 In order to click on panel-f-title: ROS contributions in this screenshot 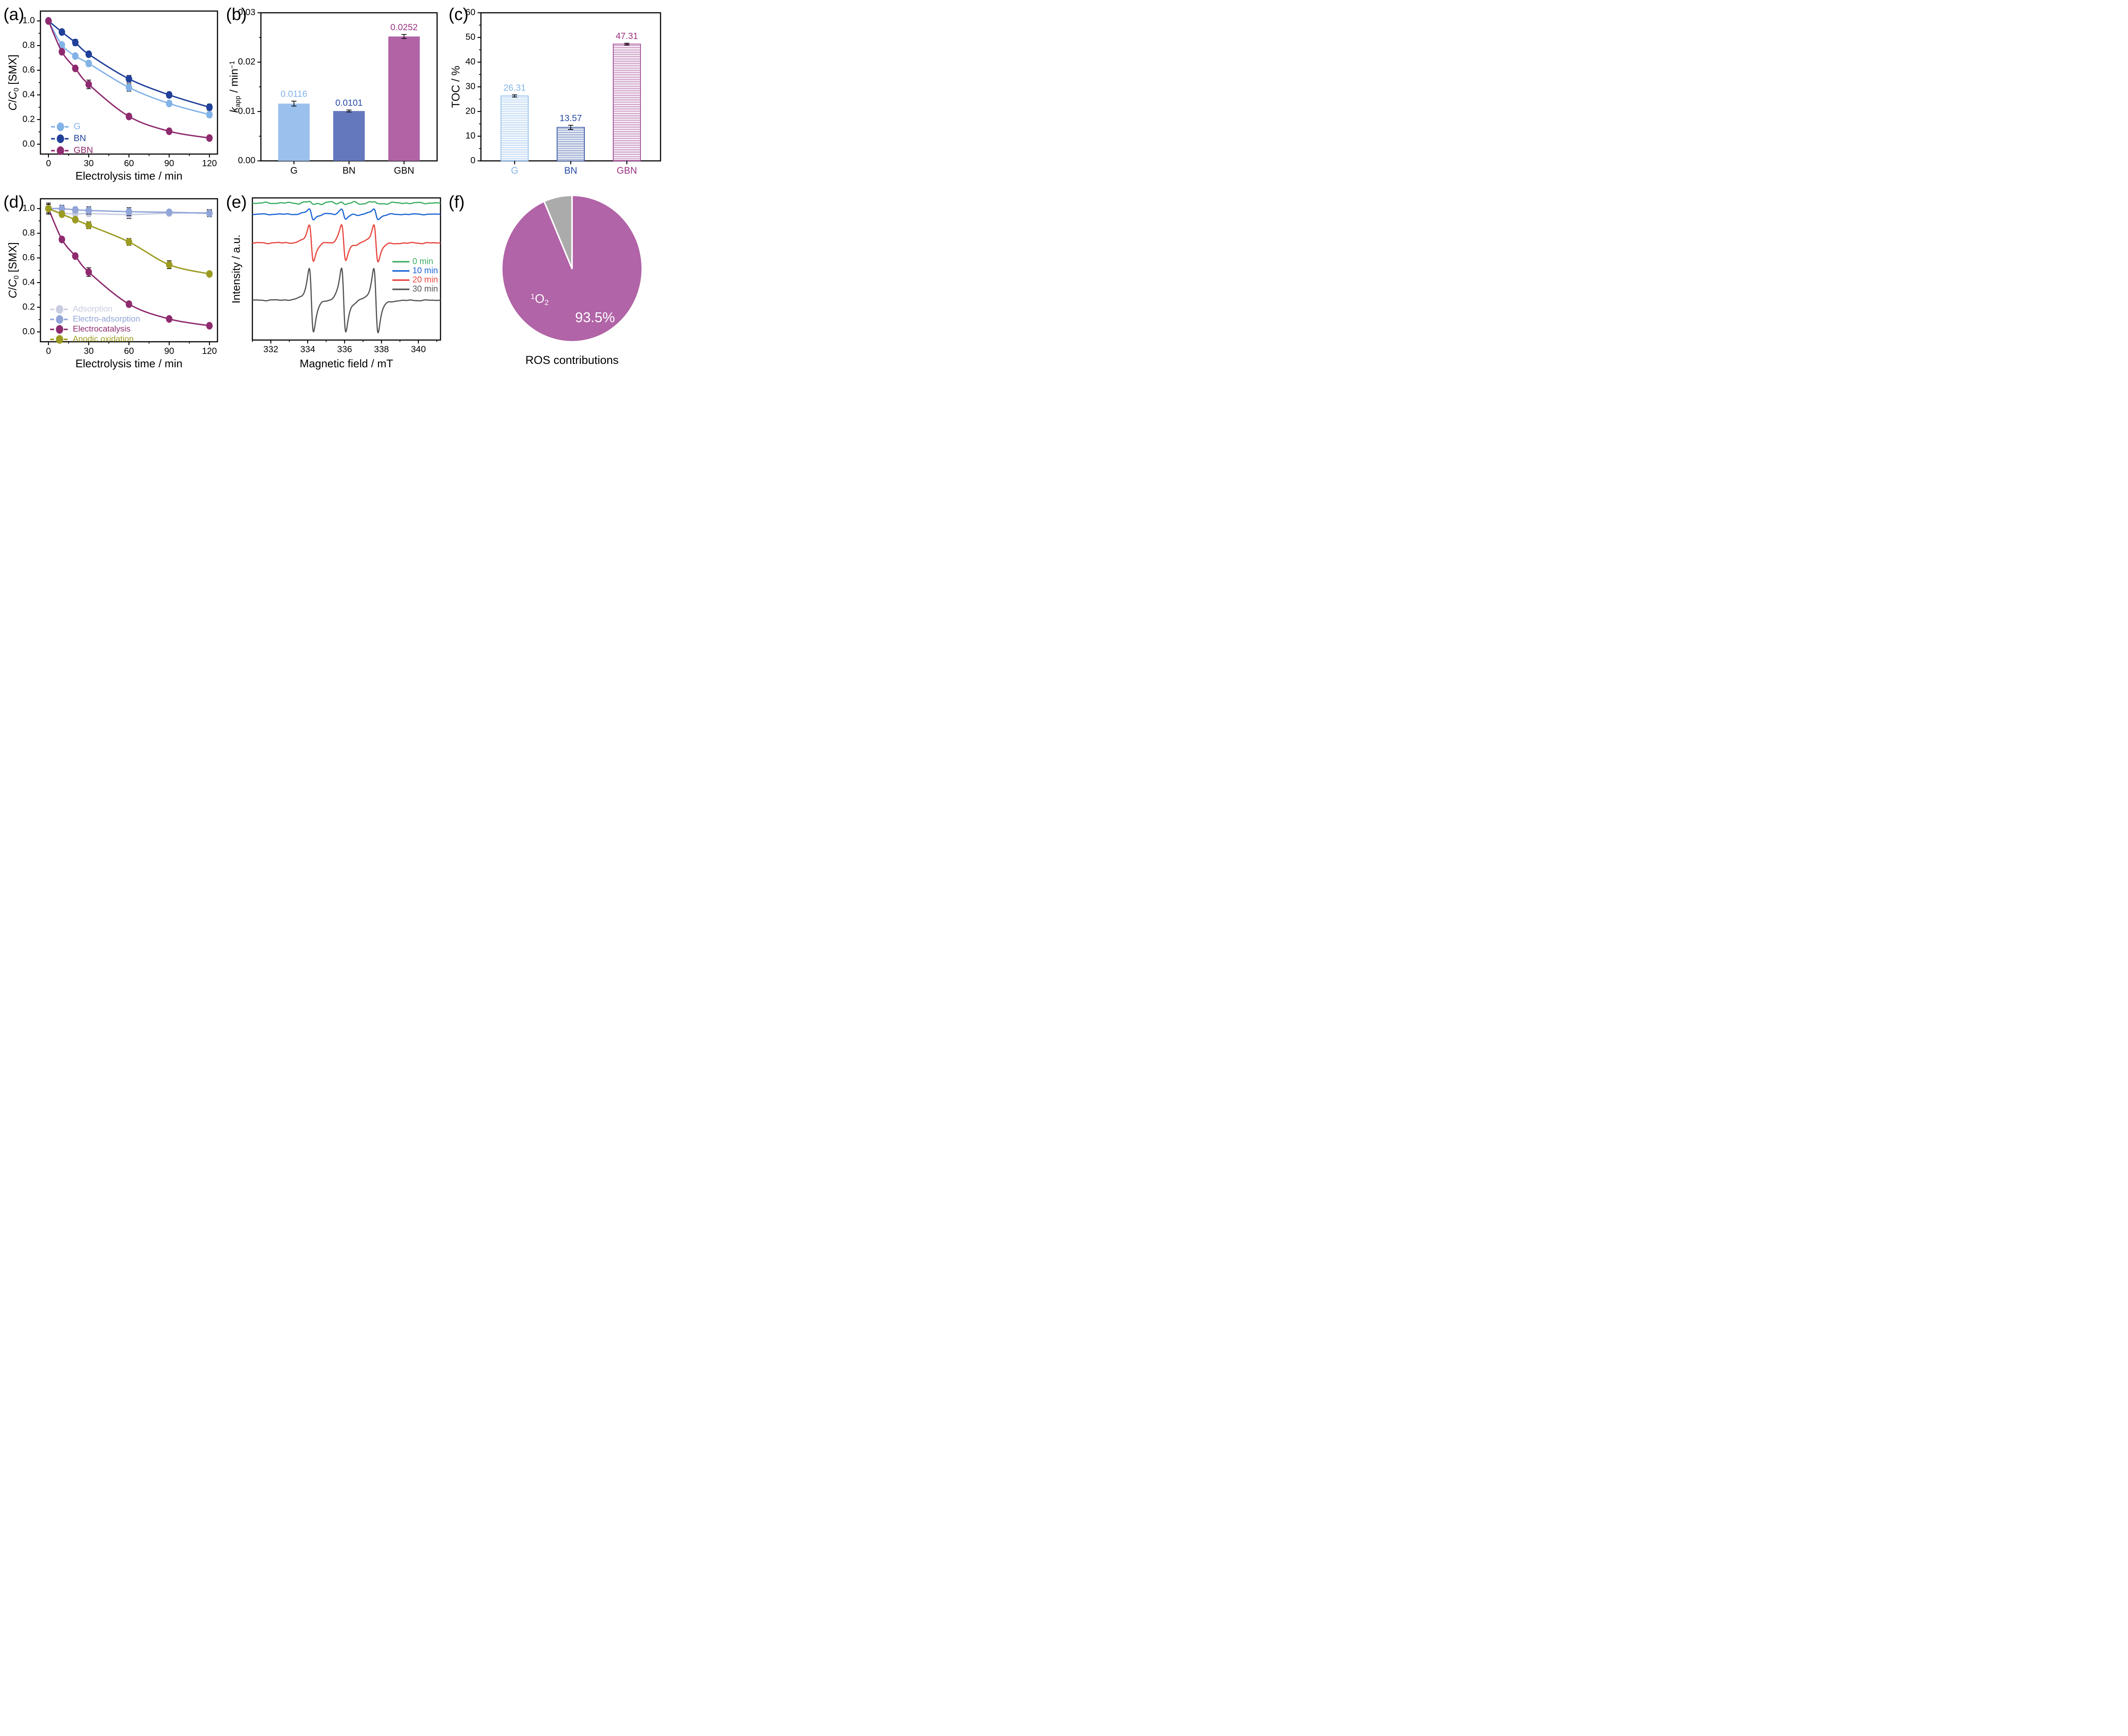, I will do `click(572, 360)`.